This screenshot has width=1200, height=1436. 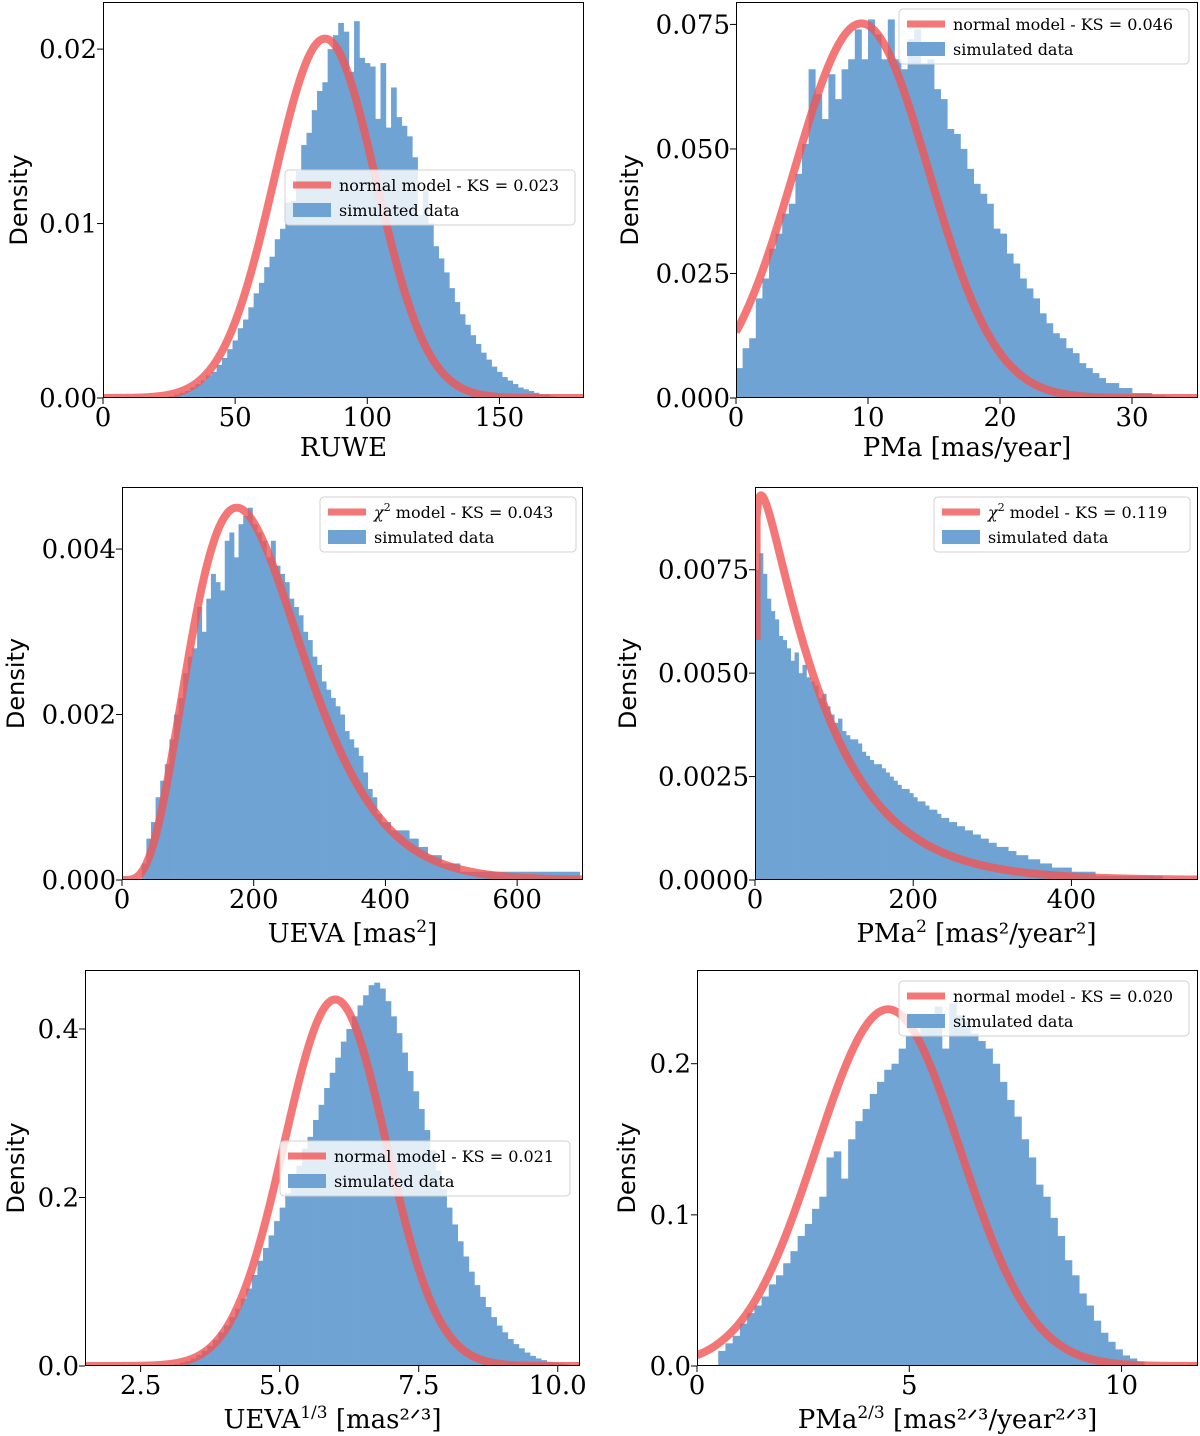 I want to click on x-tick-label: 7.5, so click(x=418, y=1386).